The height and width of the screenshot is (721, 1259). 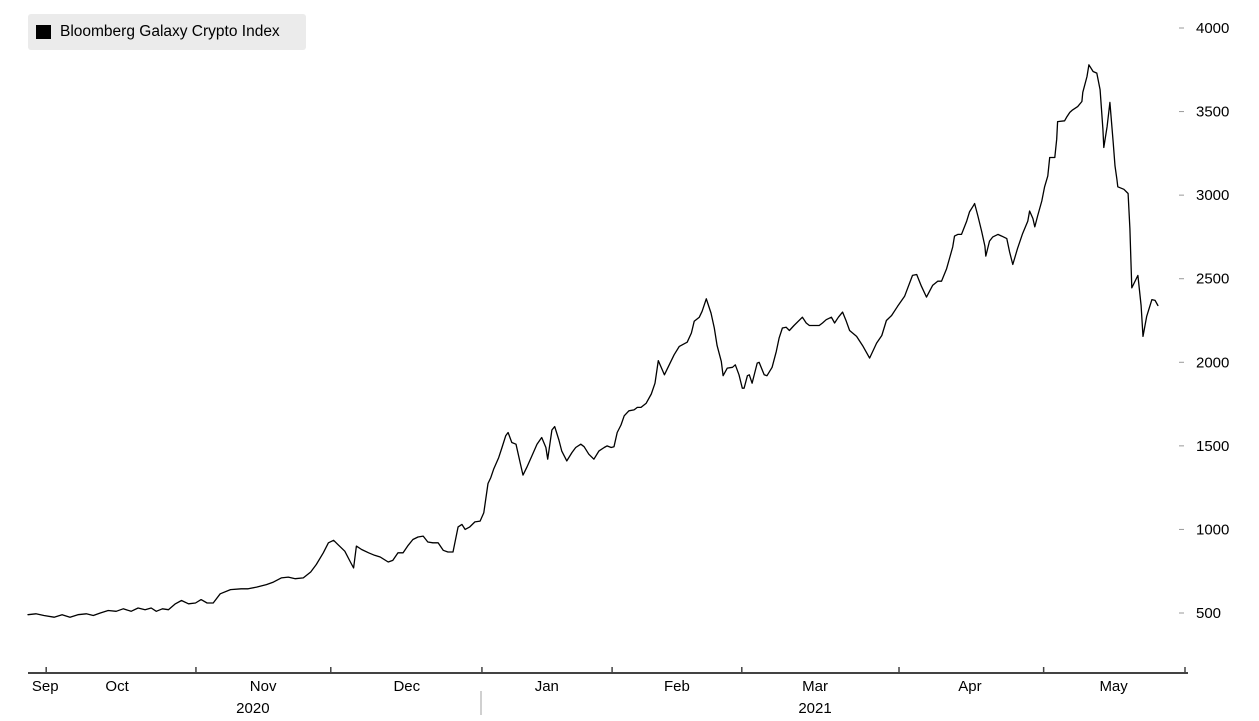 I want to click on legend-swatch-icon, so click(x=43, y=32).